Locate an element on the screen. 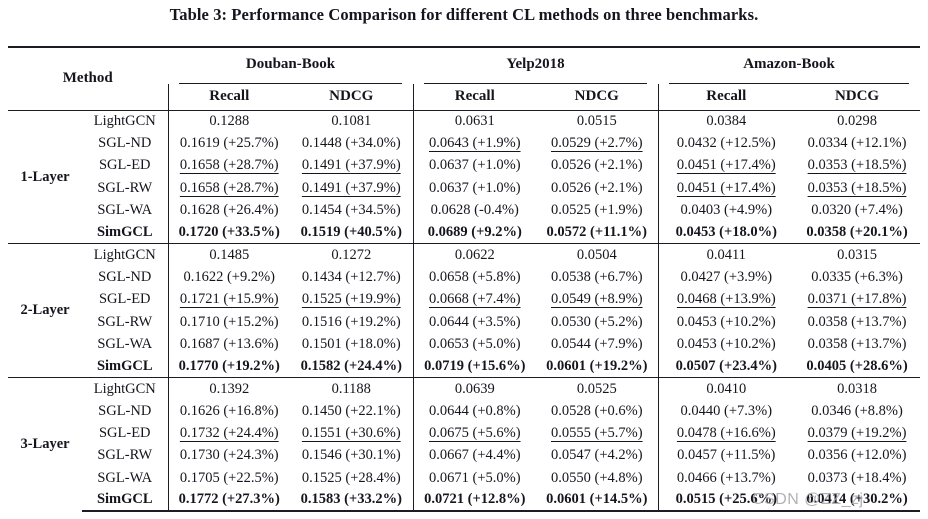 The width and height of the screenshot is (928, 519). metric-value: 0.1582 (+24.4%) is located at coordinates (351, 365).